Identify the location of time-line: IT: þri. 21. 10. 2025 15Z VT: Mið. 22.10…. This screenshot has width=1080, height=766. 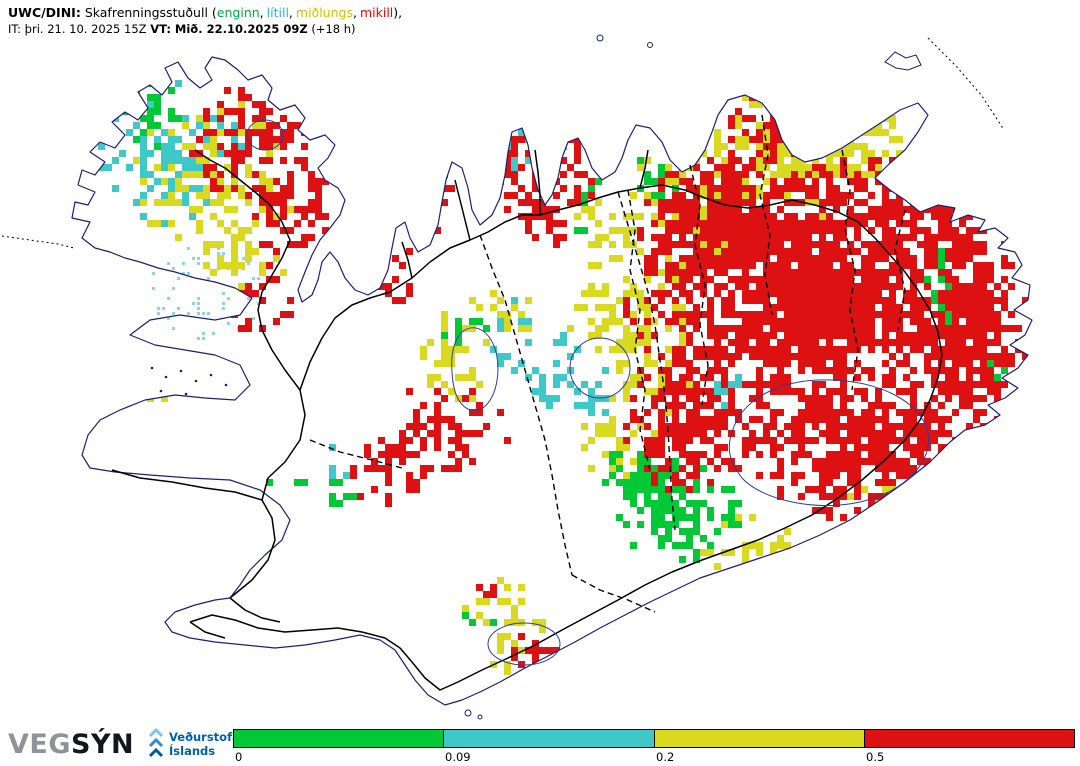
(205, 29).